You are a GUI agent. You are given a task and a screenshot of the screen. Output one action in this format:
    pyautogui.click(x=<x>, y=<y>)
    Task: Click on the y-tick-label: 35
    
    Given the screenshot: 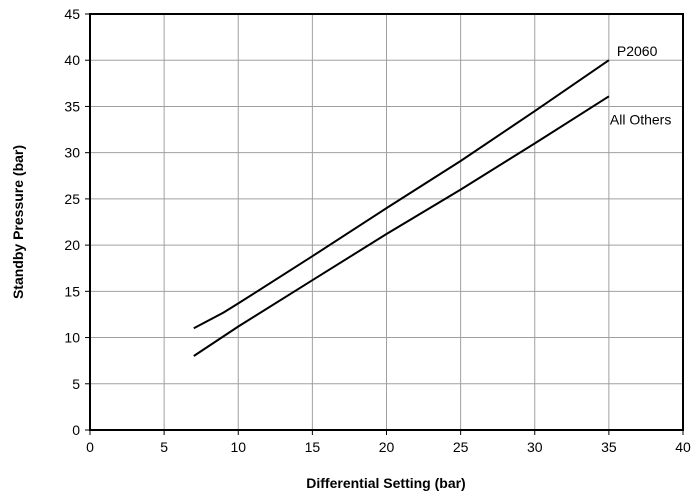 What is the action you would take?
    pyautogui.click(x=72, y=106)
    